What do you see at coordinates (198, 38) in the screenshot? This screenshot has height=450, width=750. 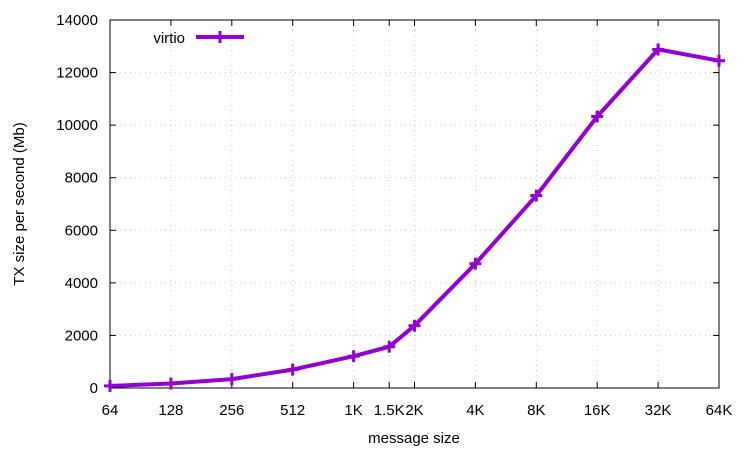 I see `legend: virtio` at bounding box center [198, 38].